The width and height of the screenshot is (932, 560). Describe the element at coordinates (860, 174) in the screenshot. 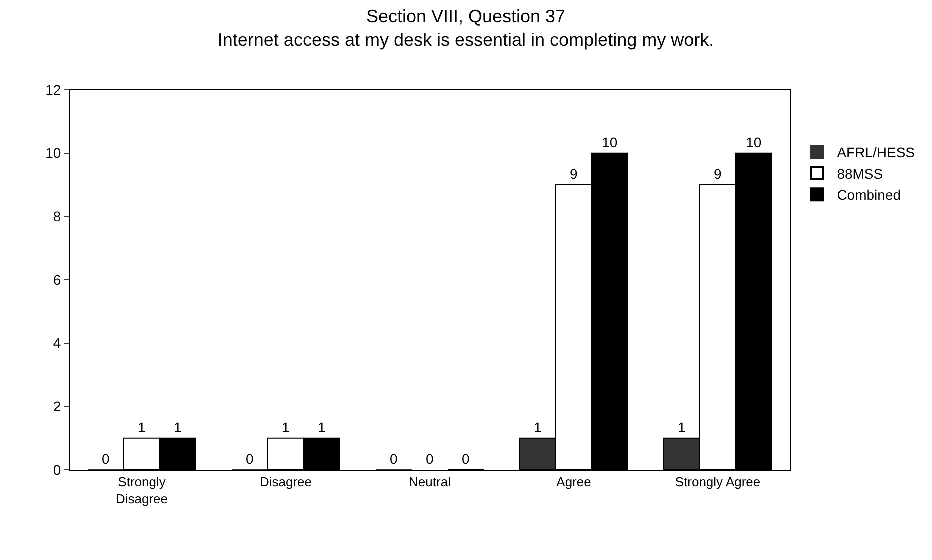

I see `legend-label: 88MSS` at that location.